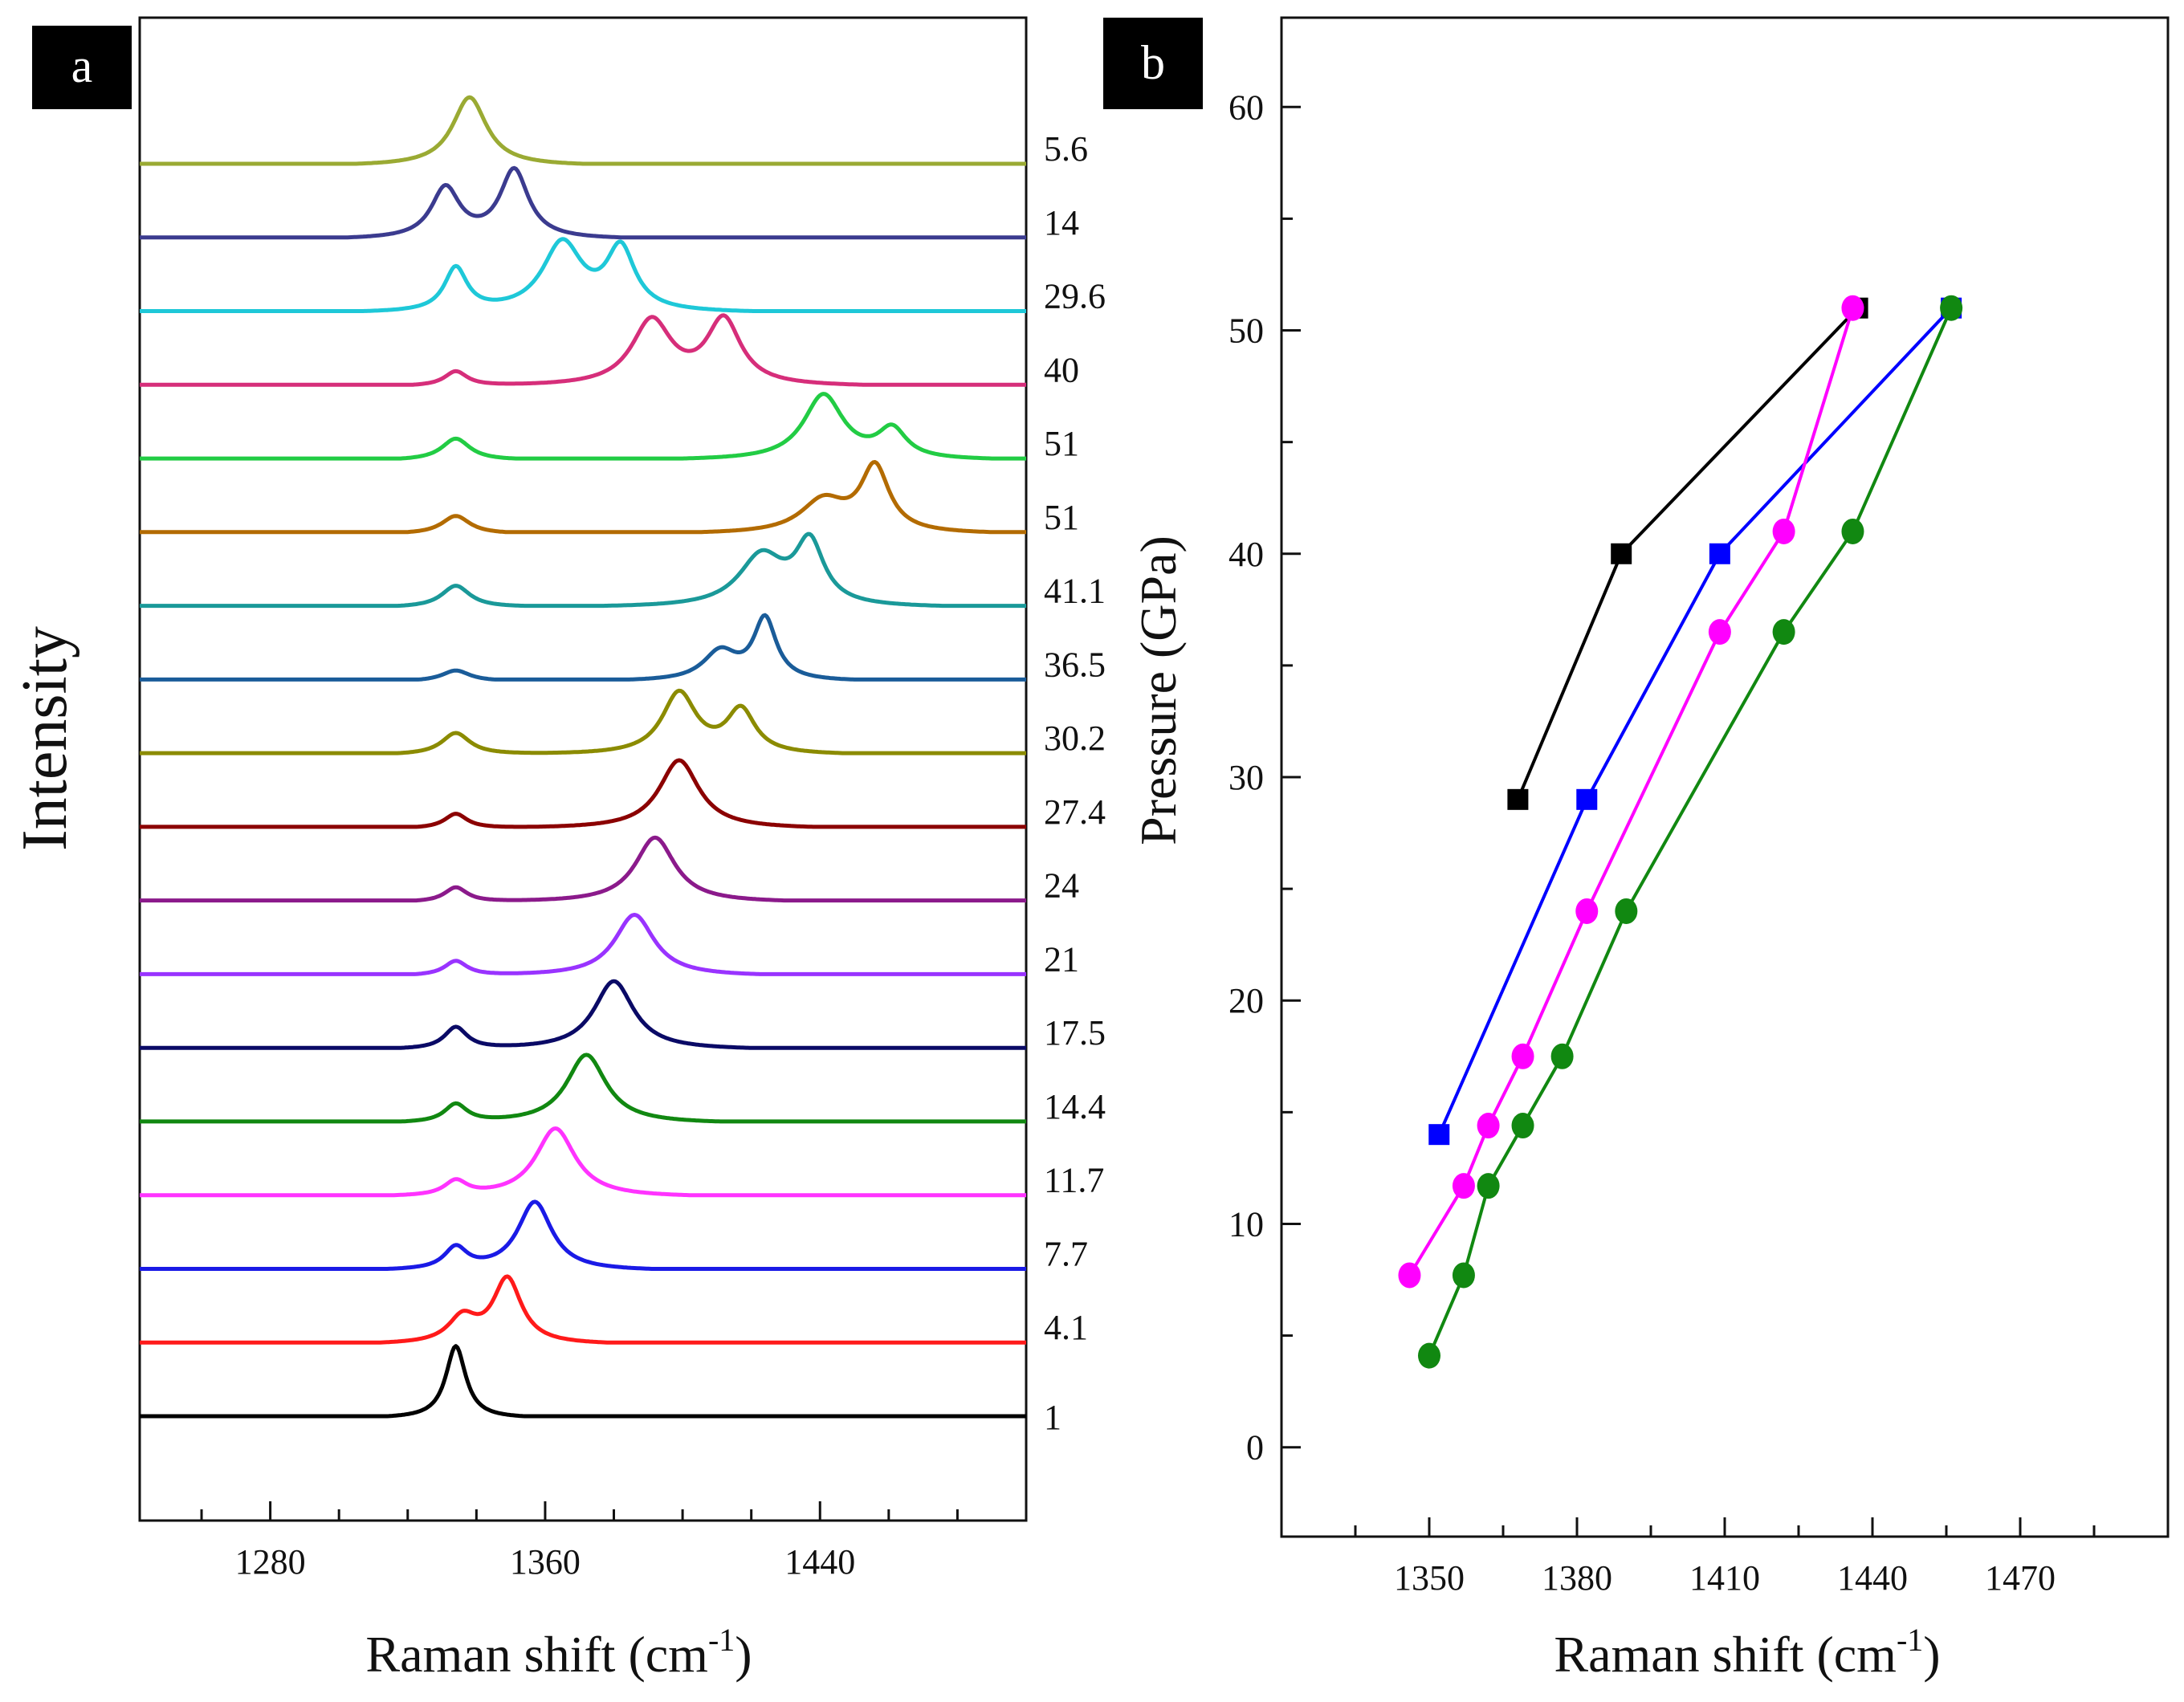  What do you see at coordinates (2020, 1578) in the screenshot?
I see `panel-b-x-tick-label: 1470` at bounding box center [2020, 1578].